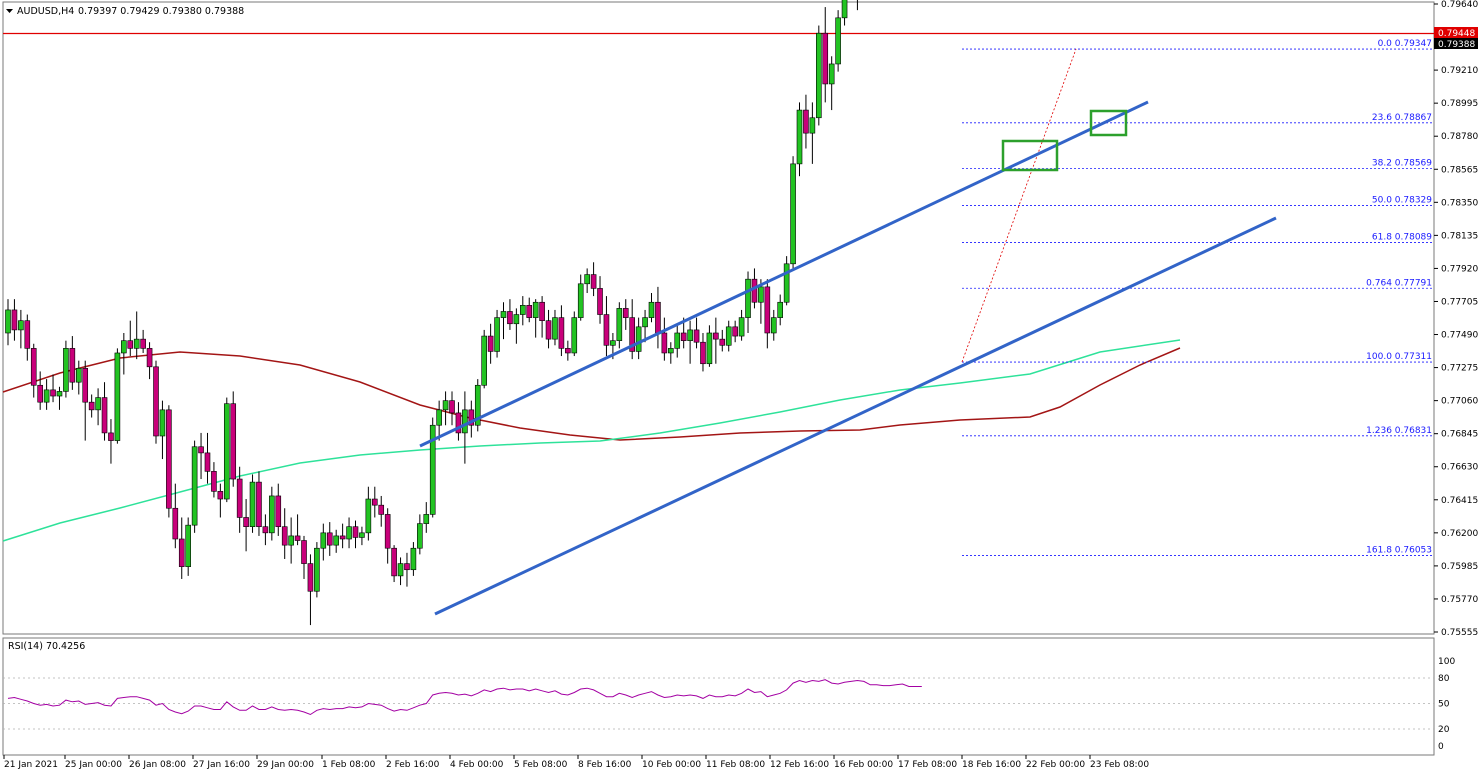 The height and width of the screenshot is (779, 1480). I want to click on price-tick-label: 0.79640, so click(1459, 5).